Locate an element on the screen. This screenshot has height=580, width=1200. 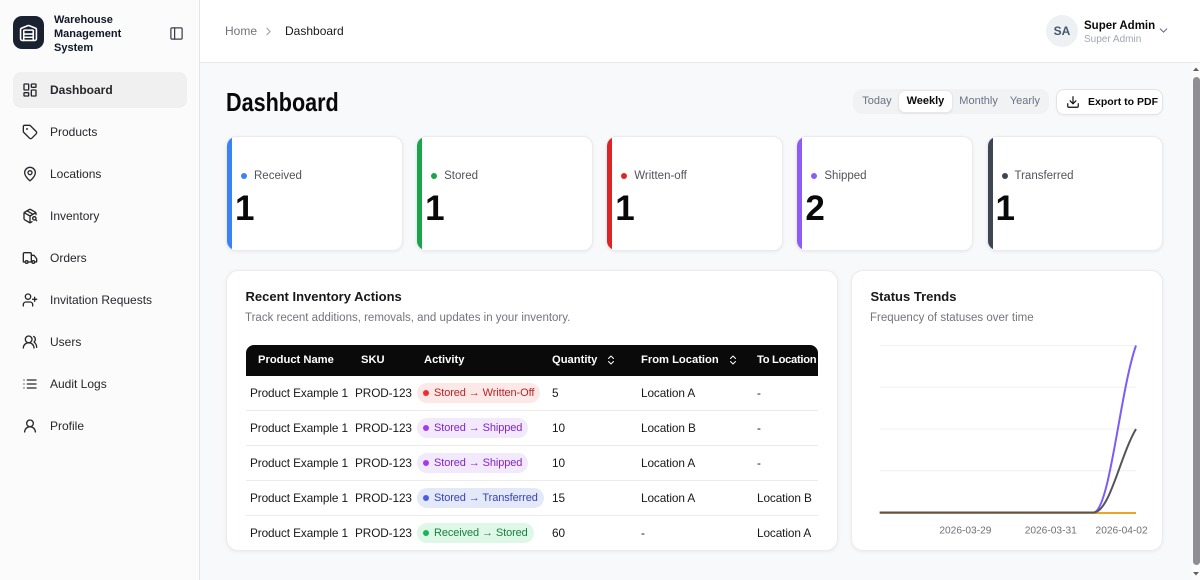
svg-text: 2026-03-29 is located at coordinates (965, 531).